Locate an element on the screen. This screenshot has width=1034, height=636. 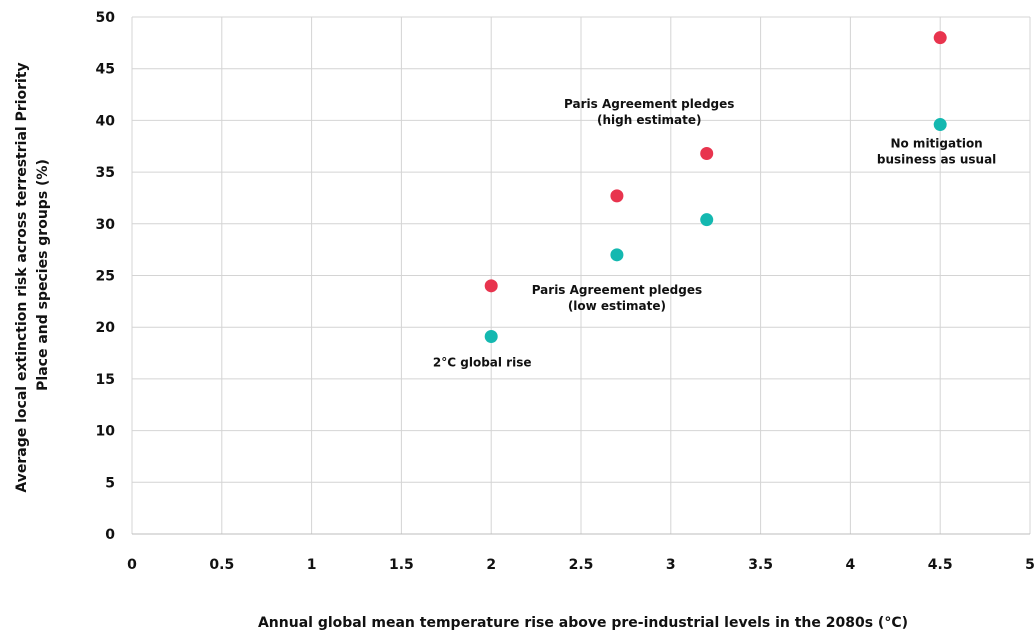
x-tick-label: 4.5 is located at coordinates (940, 565).